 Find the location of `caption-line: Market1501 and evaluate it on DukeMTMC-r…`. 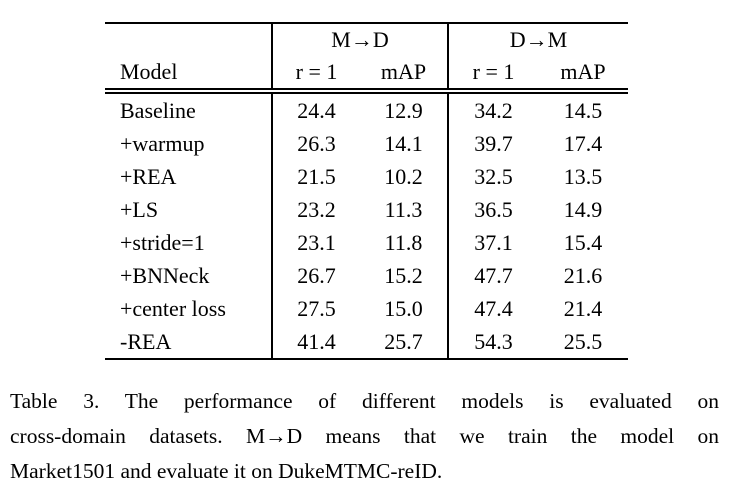

caption-line: Market1501 and evaluate it on DukeMTMC-r… is located at coordinates (226, 471).